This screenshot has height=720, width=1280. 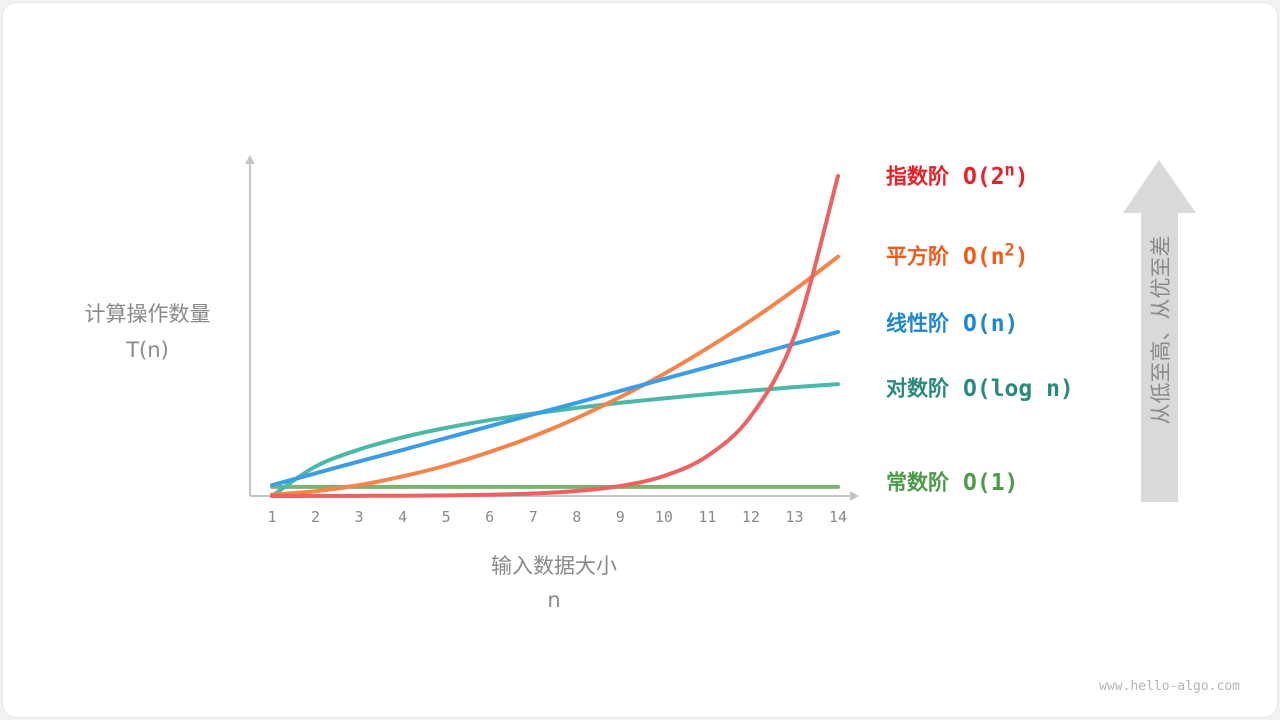 What do you see at coordinates (707, 517) in the screenshot?
I see `x-tick-label: 11` at bounding box center [707, 517].